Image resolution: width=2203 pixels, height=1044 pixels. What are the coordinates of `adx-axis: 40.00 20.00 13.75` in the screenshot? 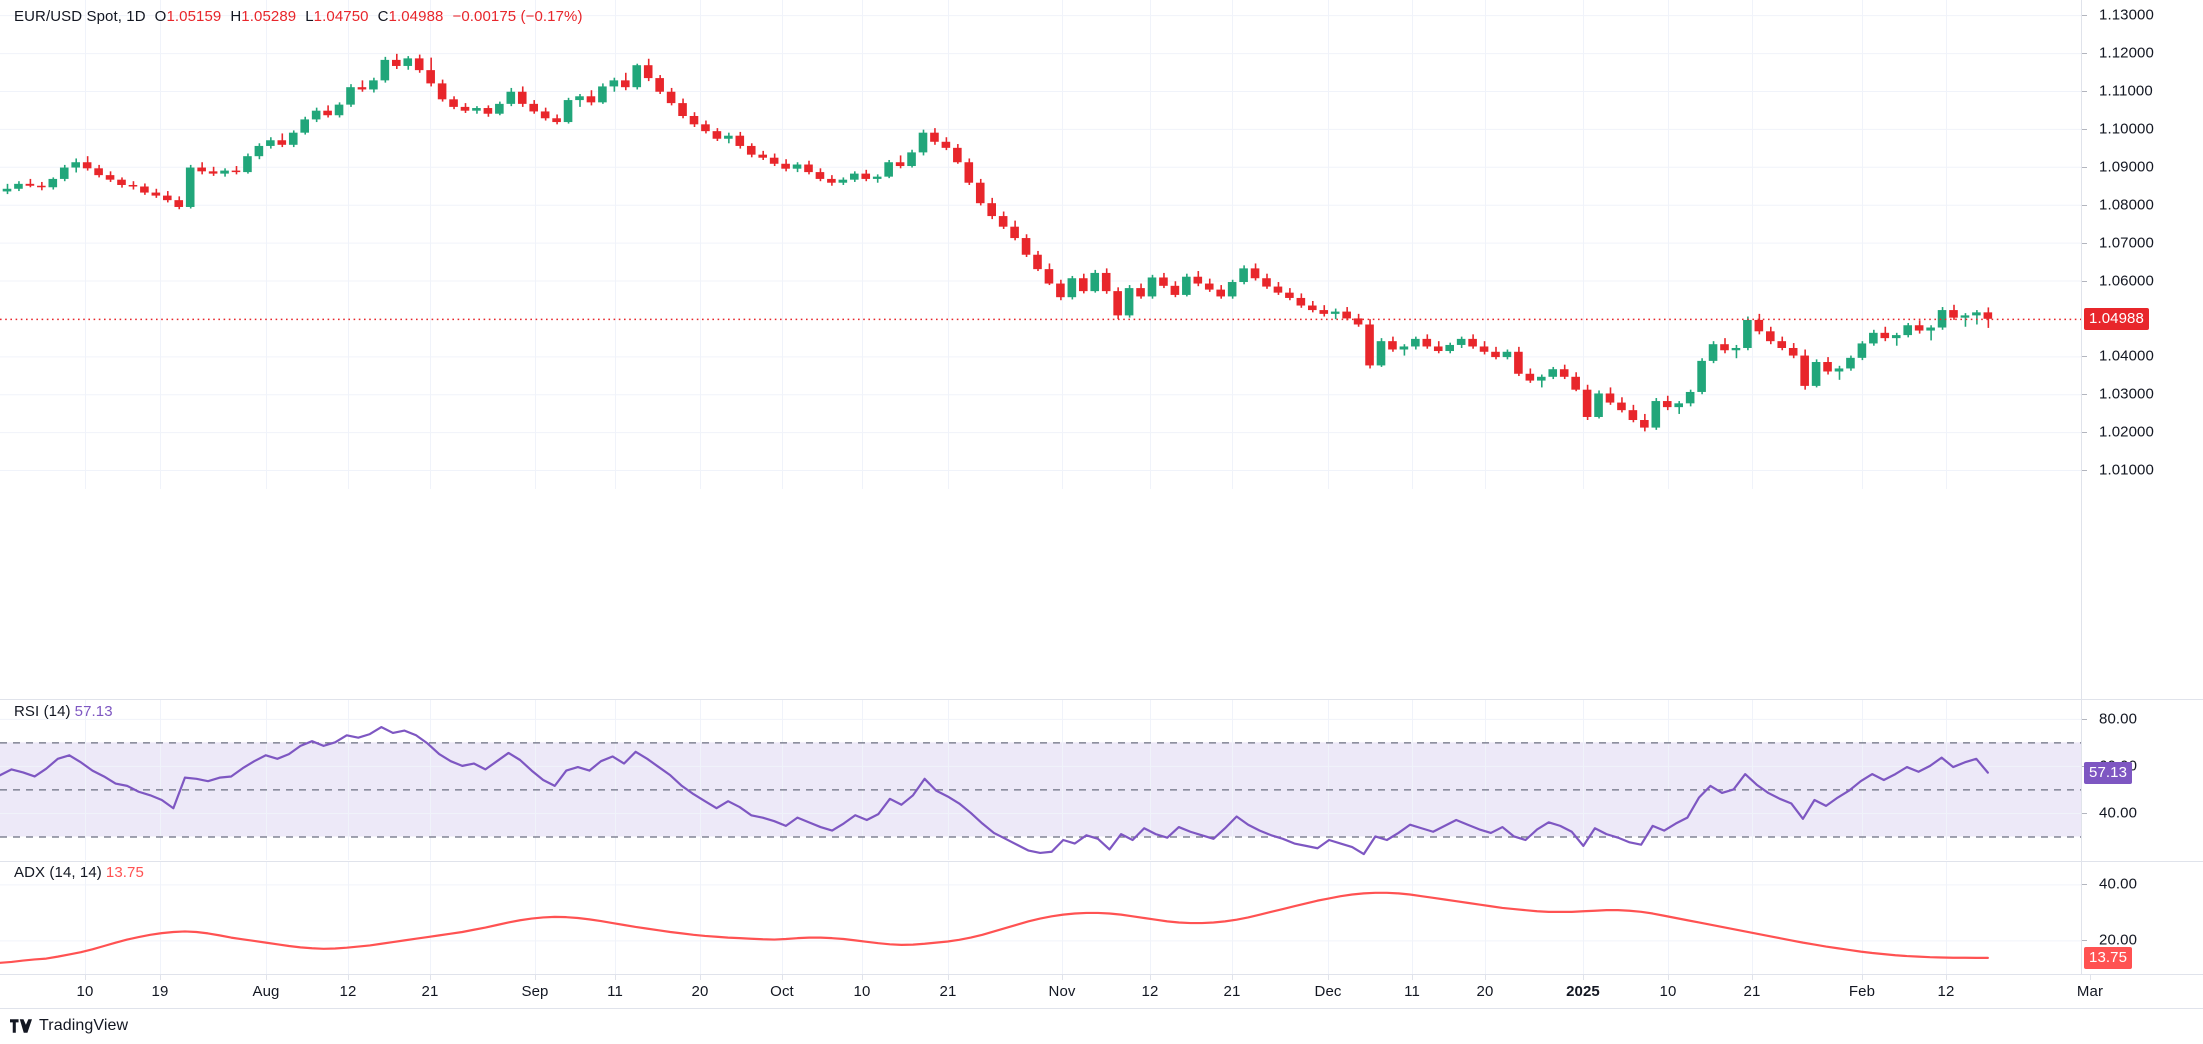 It's located at (2142, 918).